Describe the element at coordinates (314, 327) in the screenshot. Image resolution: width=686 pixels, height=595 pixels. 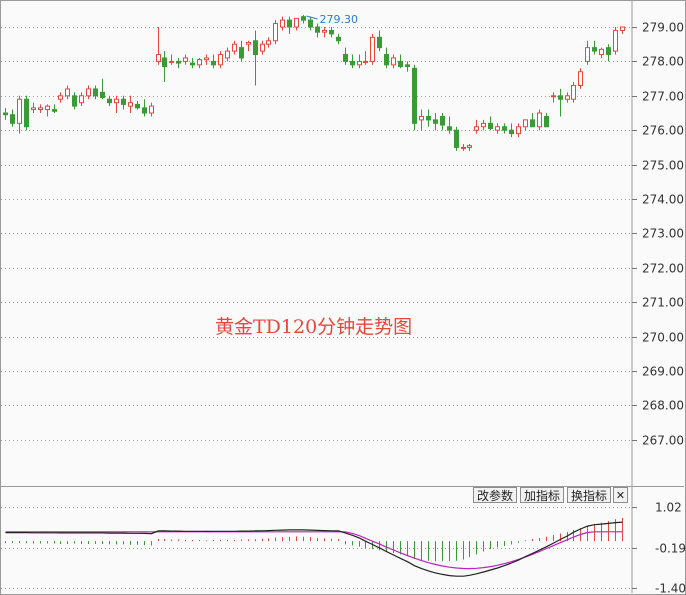
I see `chart-title: 黄金TD120分钟走势图` at that location.